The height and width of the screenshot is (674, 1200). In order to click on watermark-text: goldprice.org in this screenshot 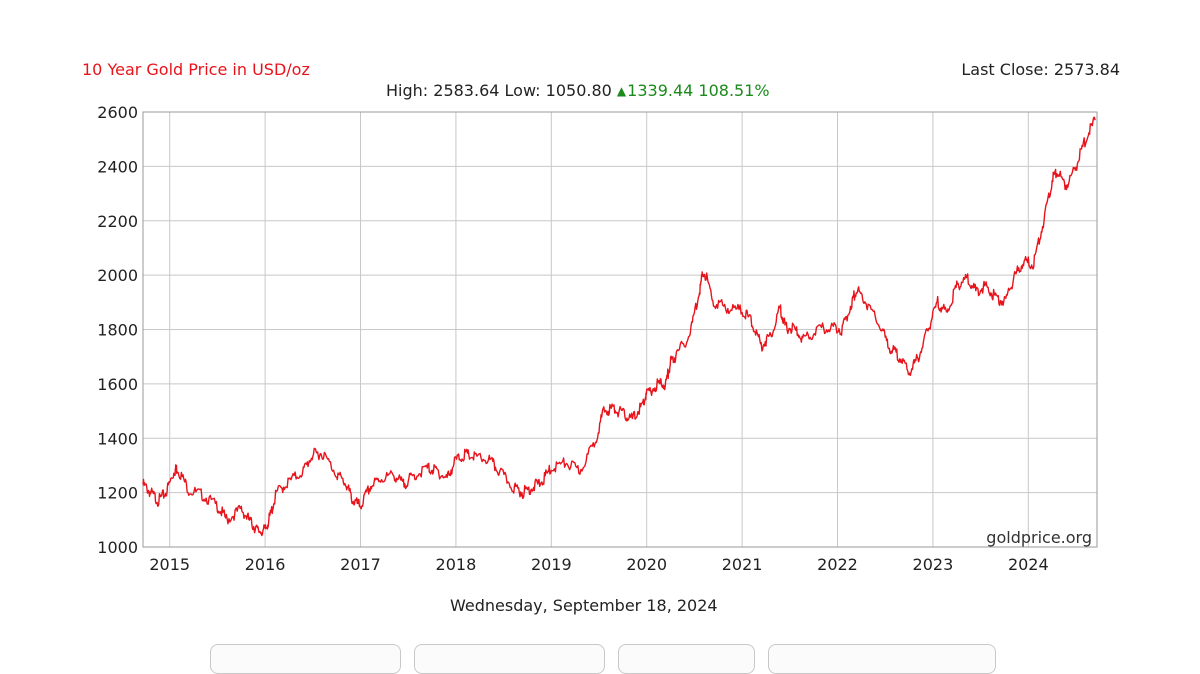, I will do `click(1039, 537)`.